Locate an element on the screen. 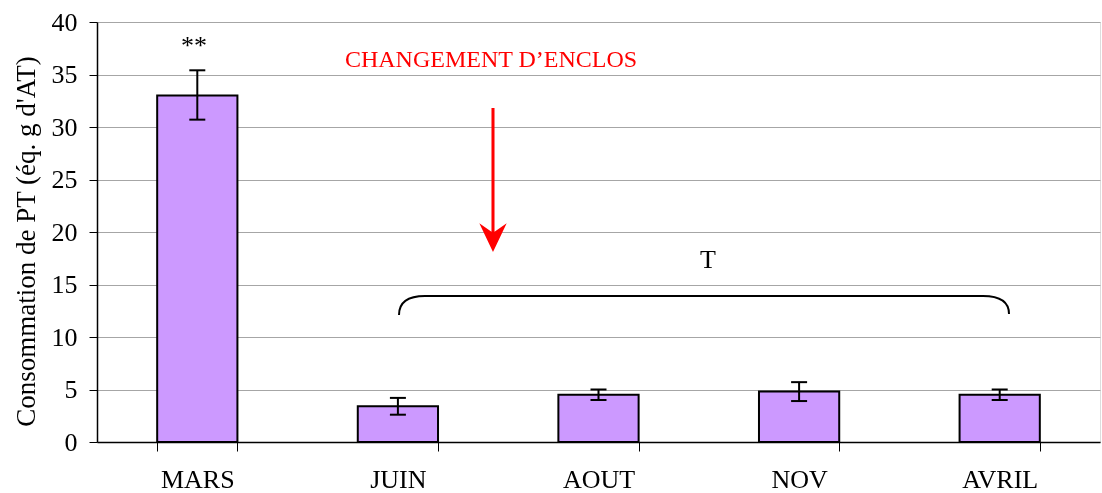 This screenshot has height=493, width=1102. x-tick-label: MARS is located at coordinates (197, 478).